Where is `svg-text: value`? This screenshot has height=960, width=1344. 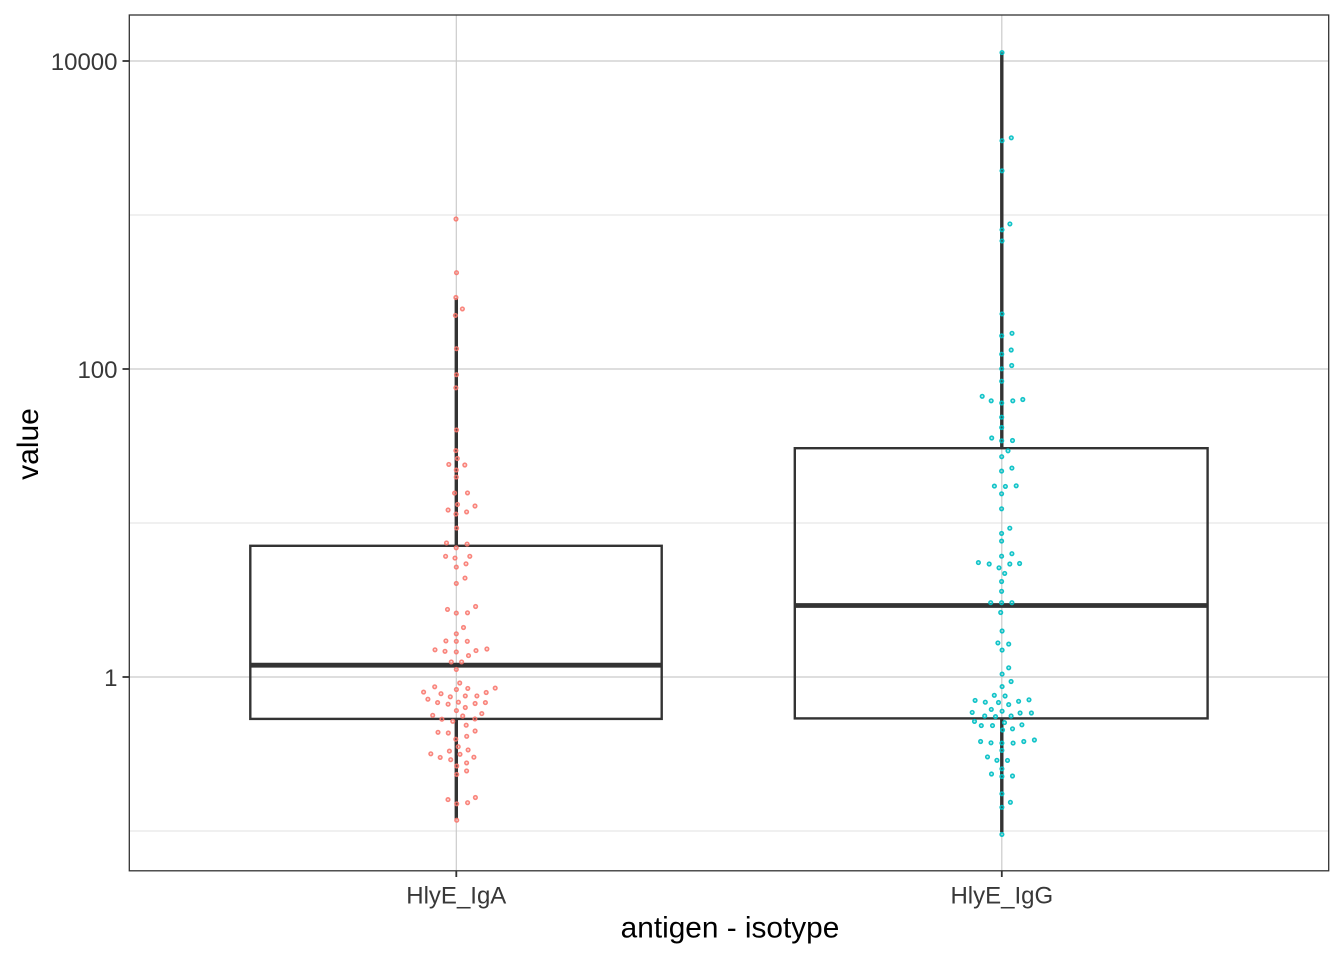
svg-text: value is located at coordinates (28, 444).